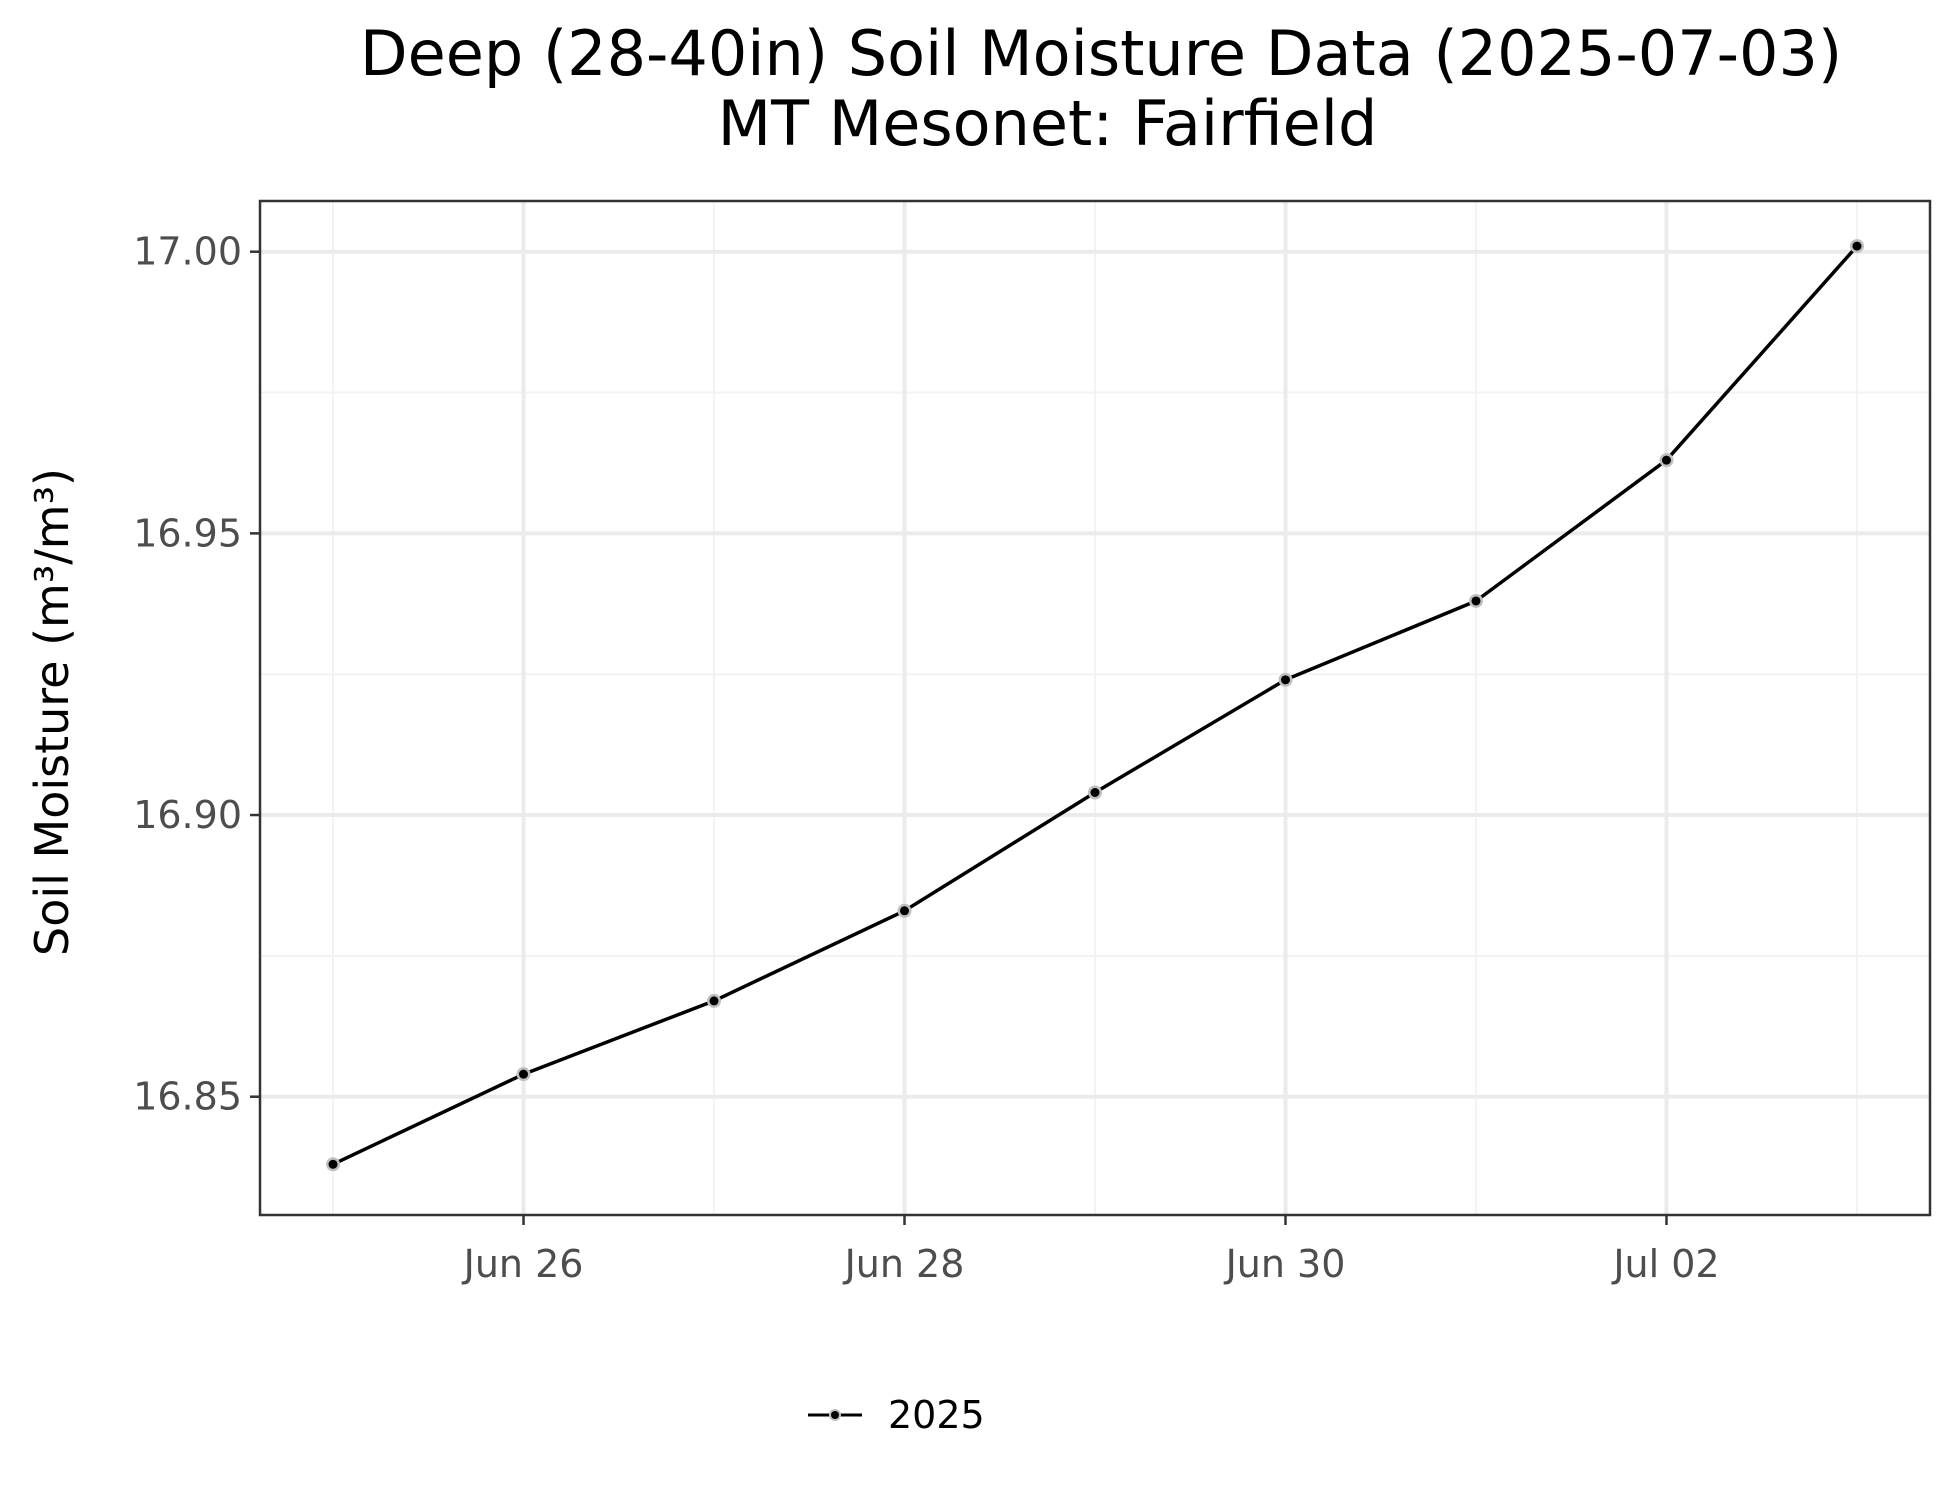 This screenshot has height=1500, width=1950. What do you see at coordinates (1047, 123) in the screenshot?
I see `chart-title-line-2: MT Mesonet: Fairfield` at bounding box center [1047, 123].